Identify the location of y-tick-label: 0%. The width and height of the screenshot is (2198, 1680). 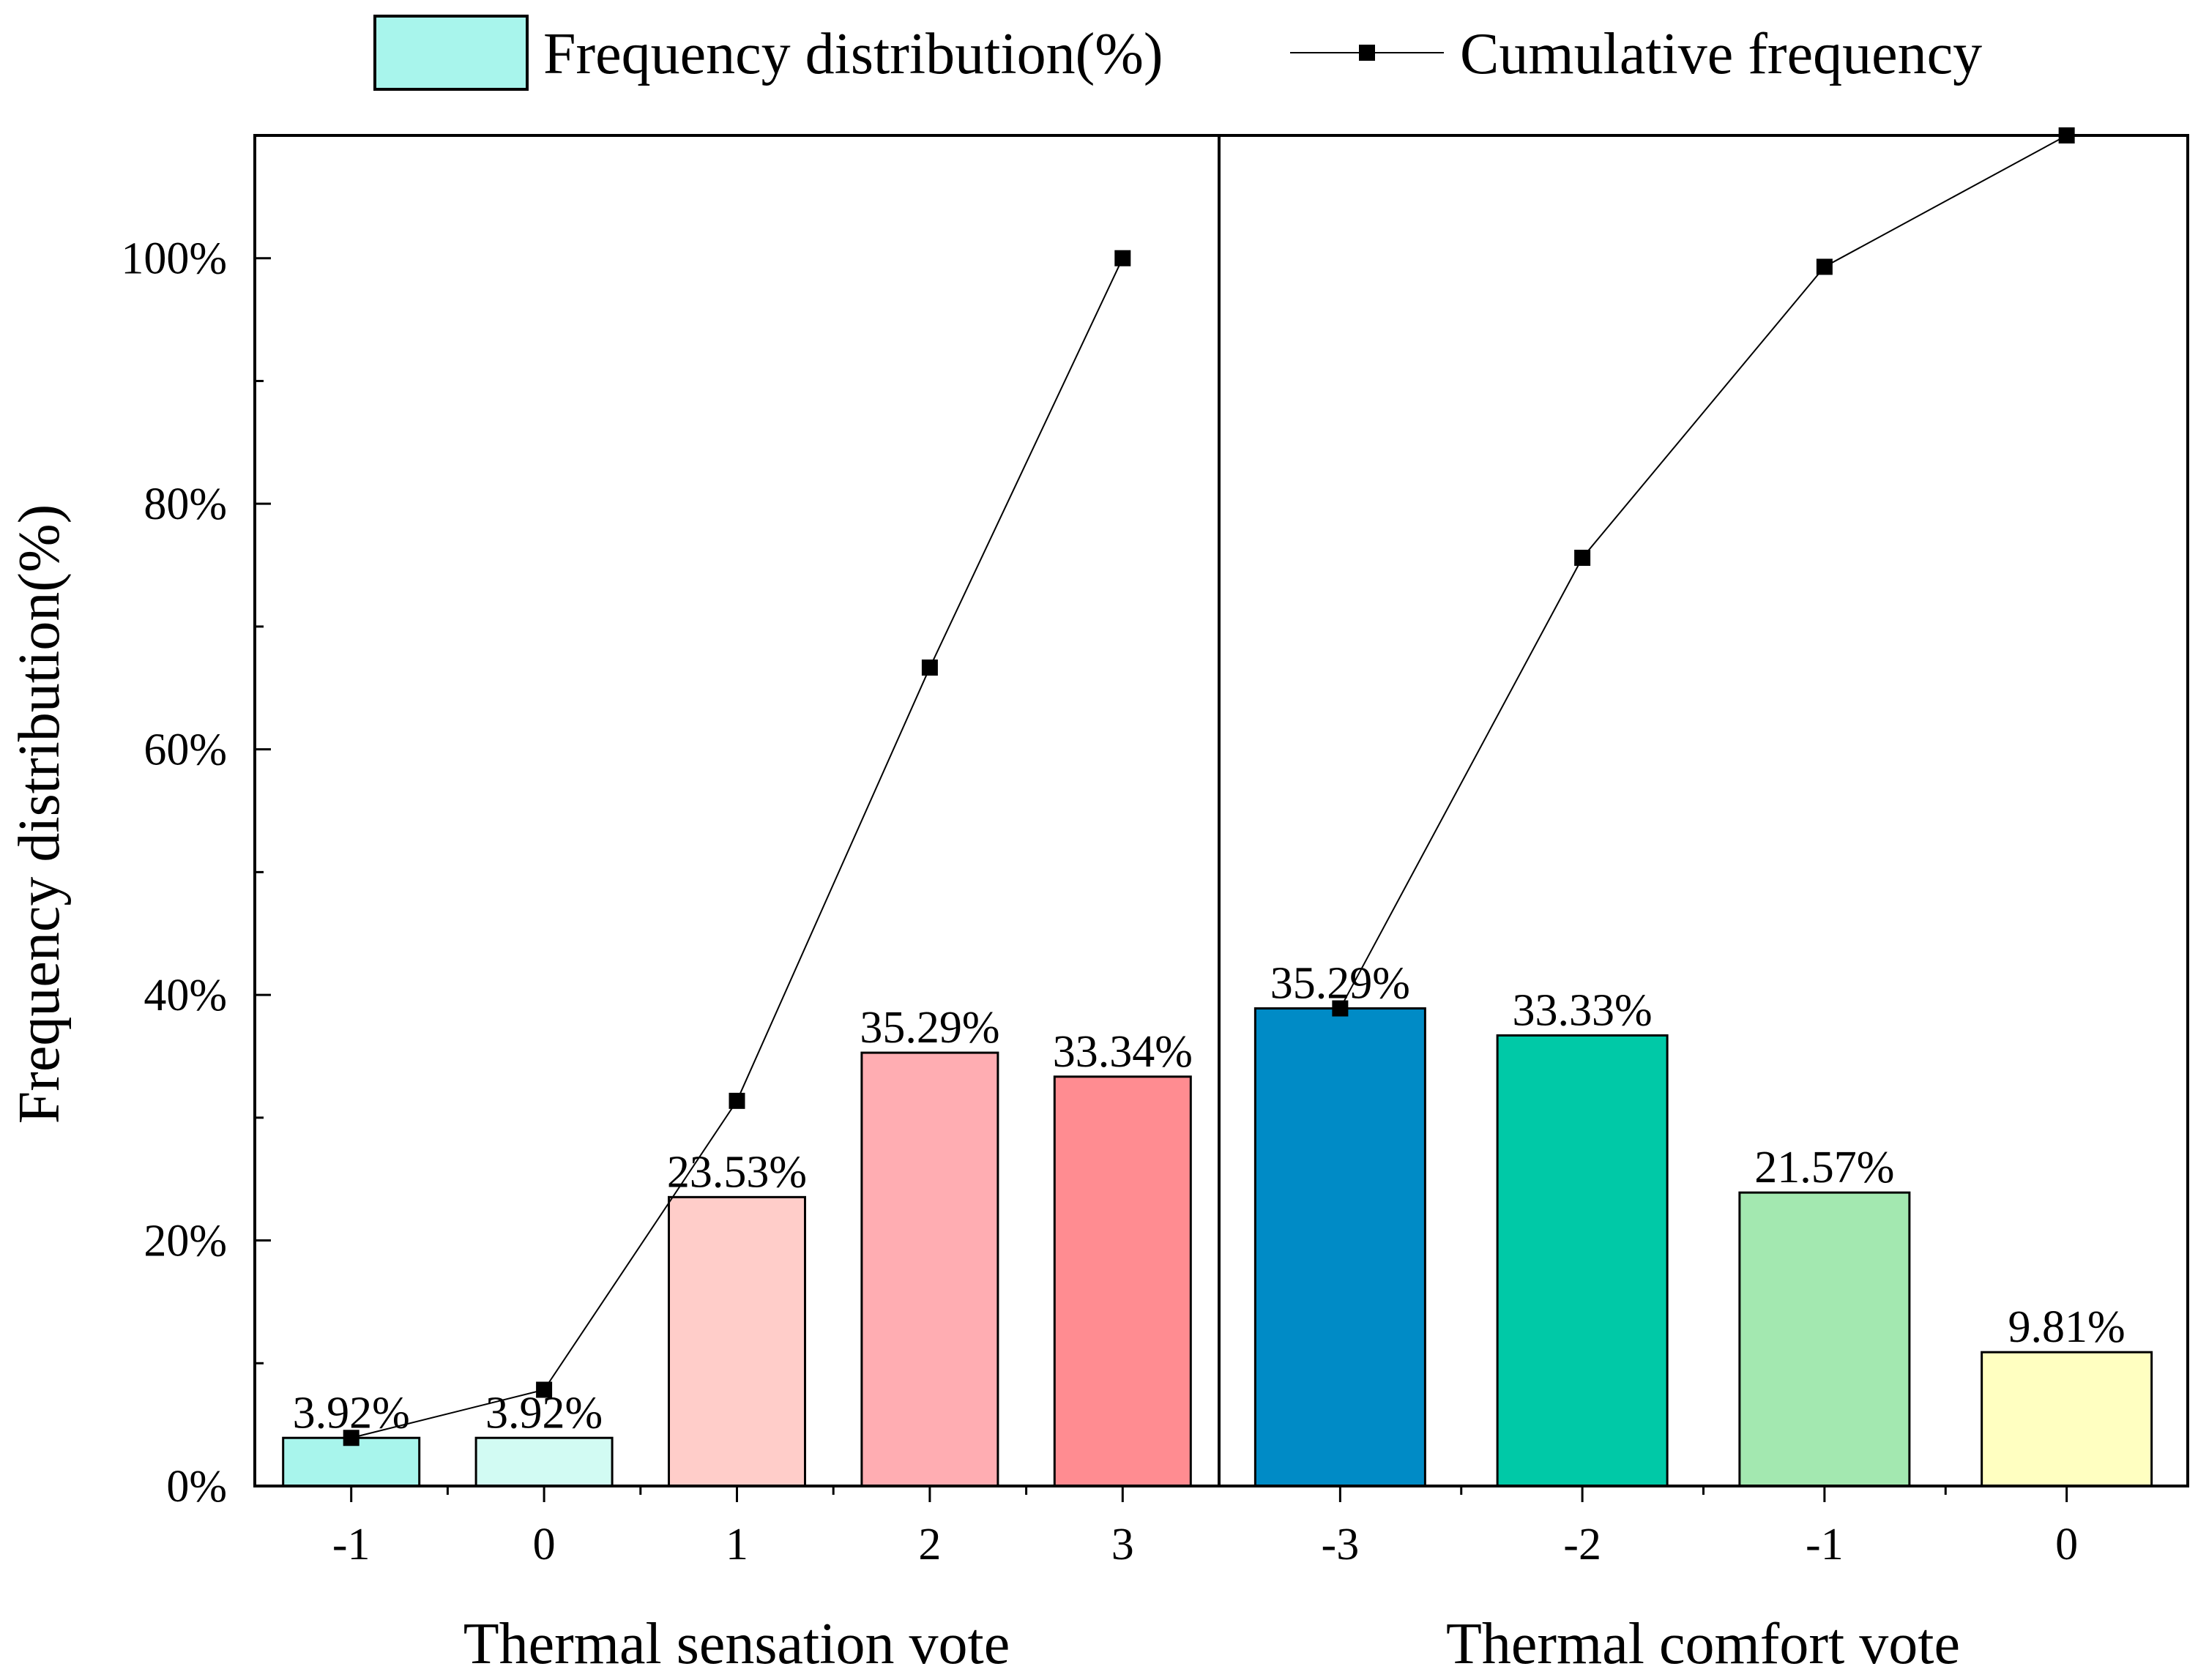
(197, 1487).